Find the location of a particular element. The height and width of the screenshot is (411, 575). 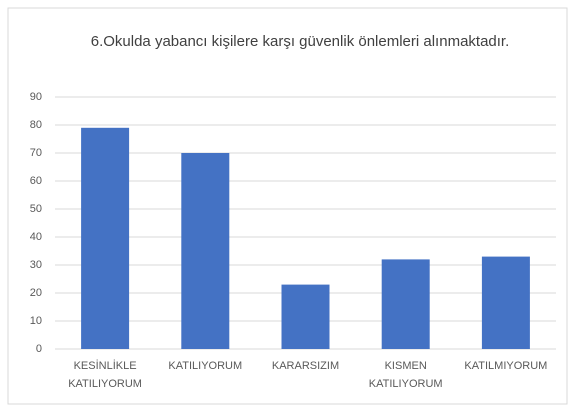

x-tick-label: KATILMIYORUM is located at coordinates (506, 366).